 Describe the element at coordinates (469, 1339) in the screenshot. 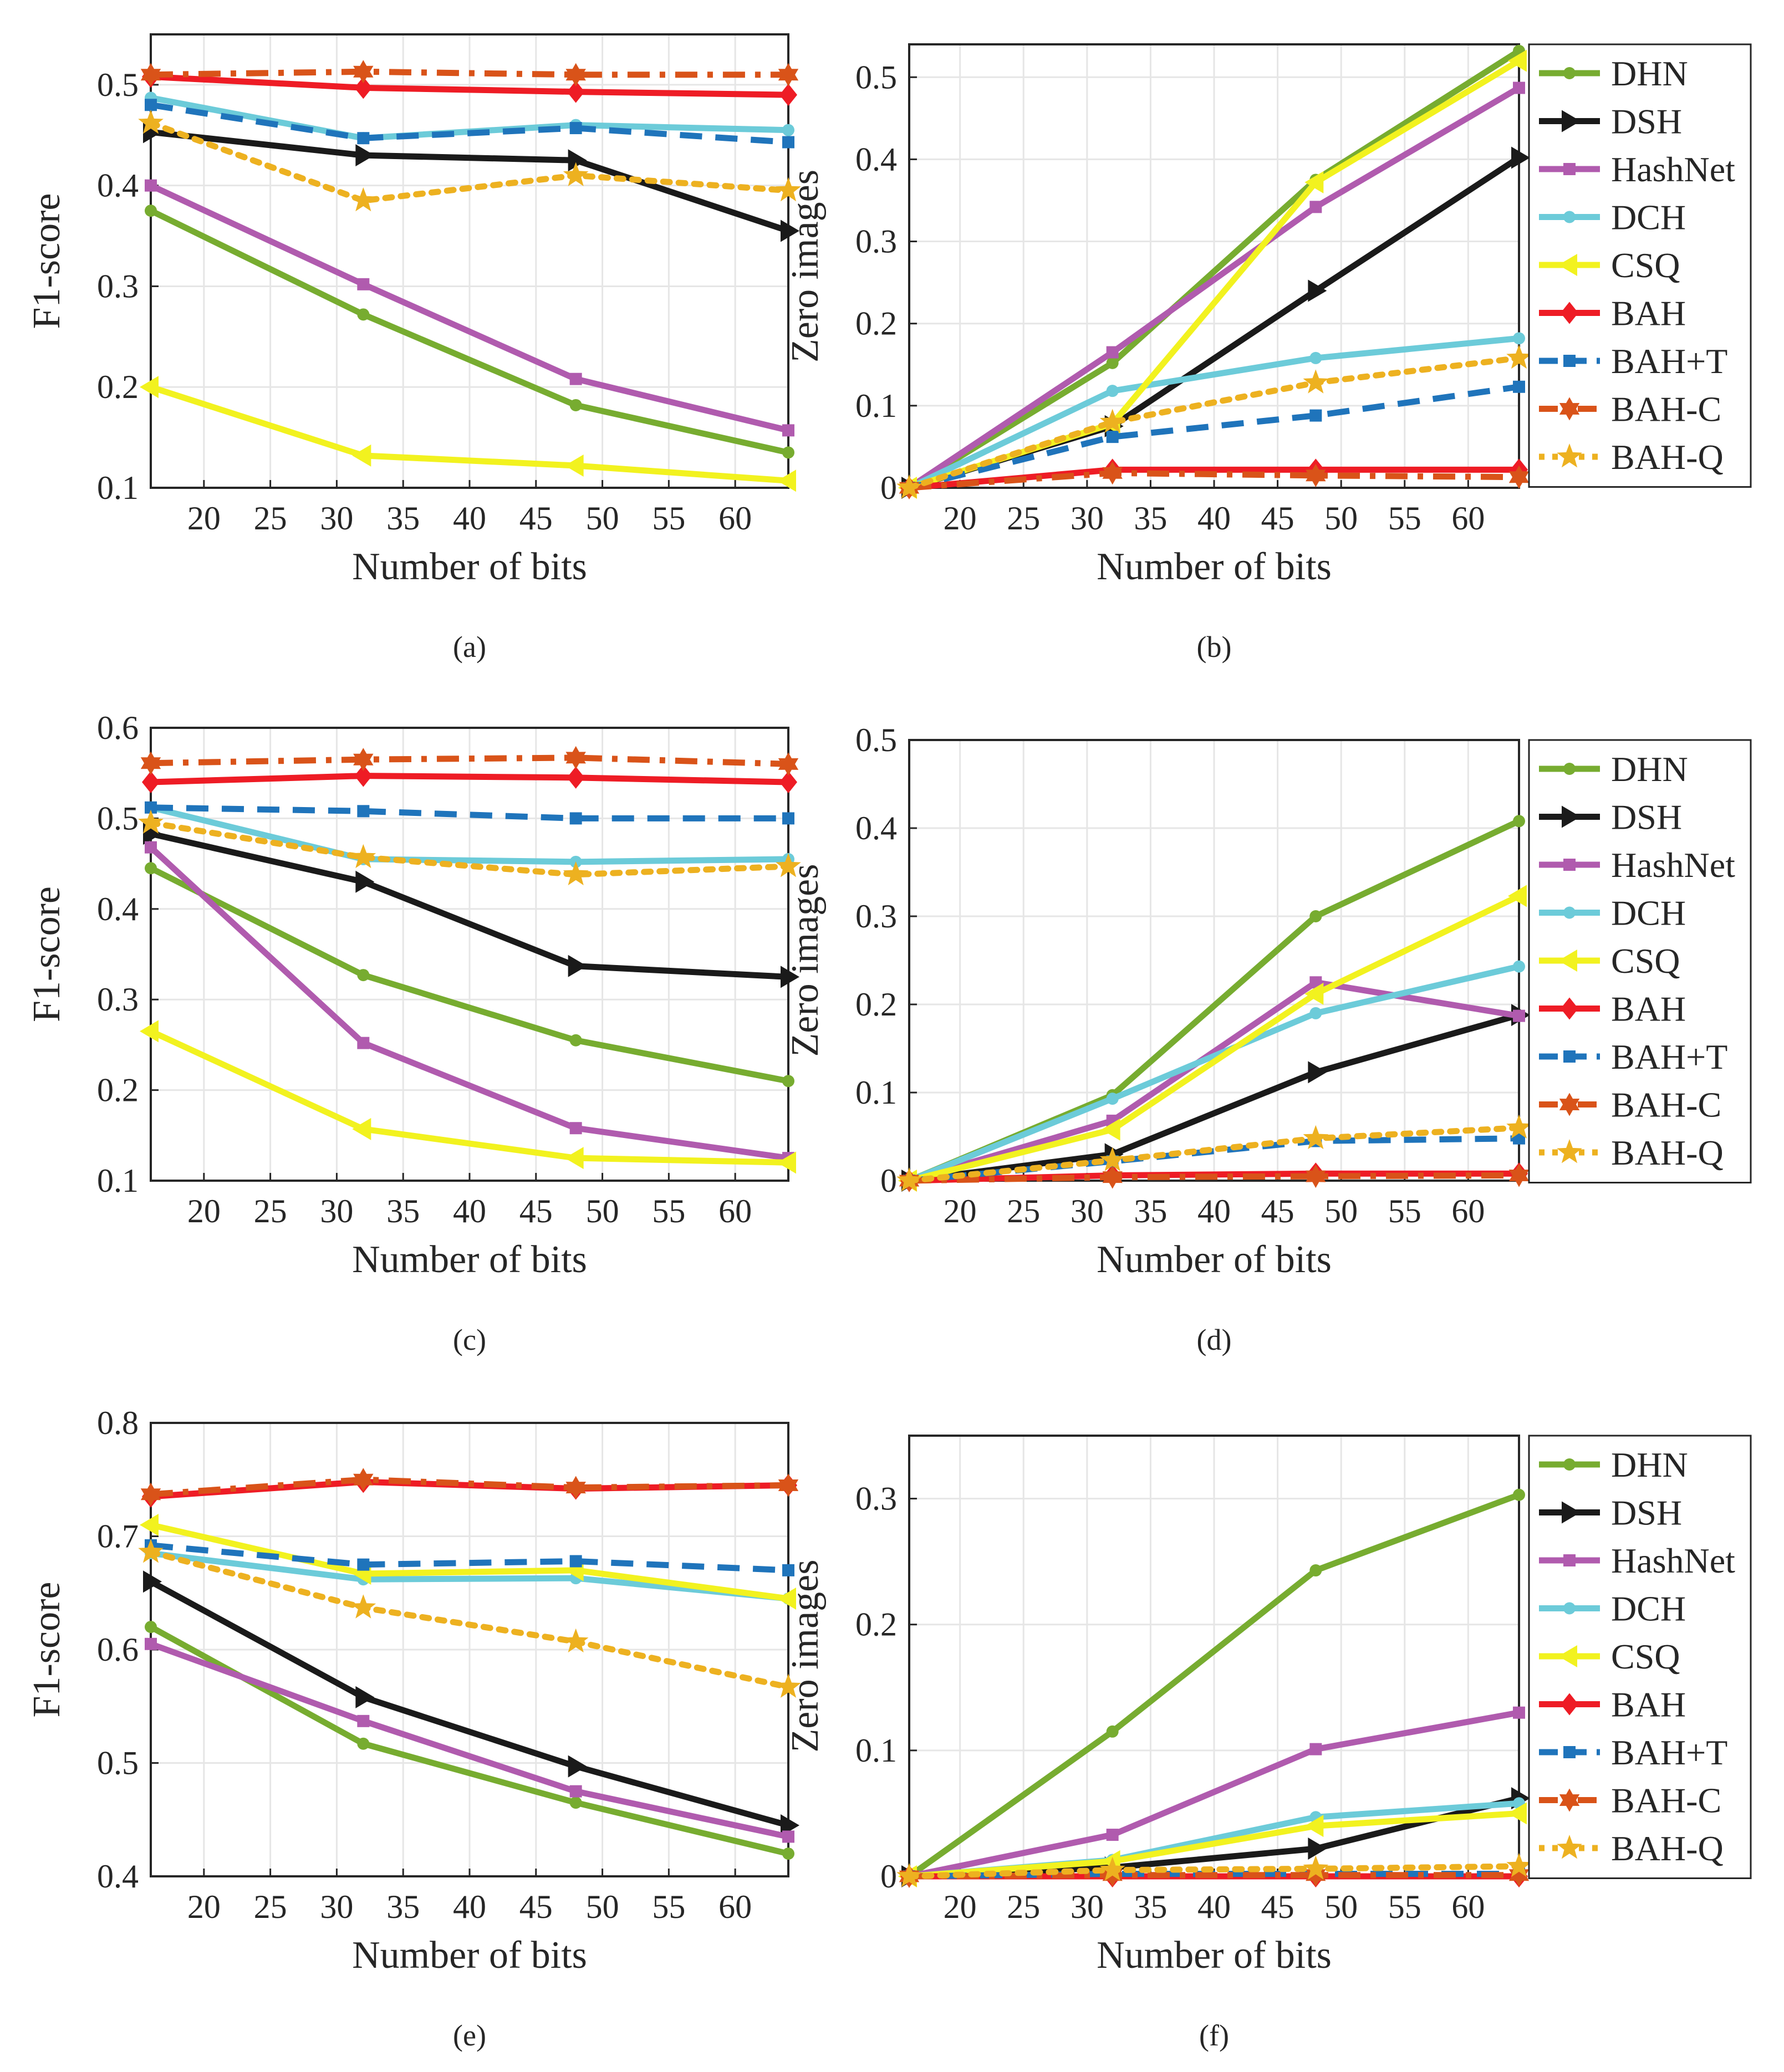

I see `panel-caption: (c)` at that location.